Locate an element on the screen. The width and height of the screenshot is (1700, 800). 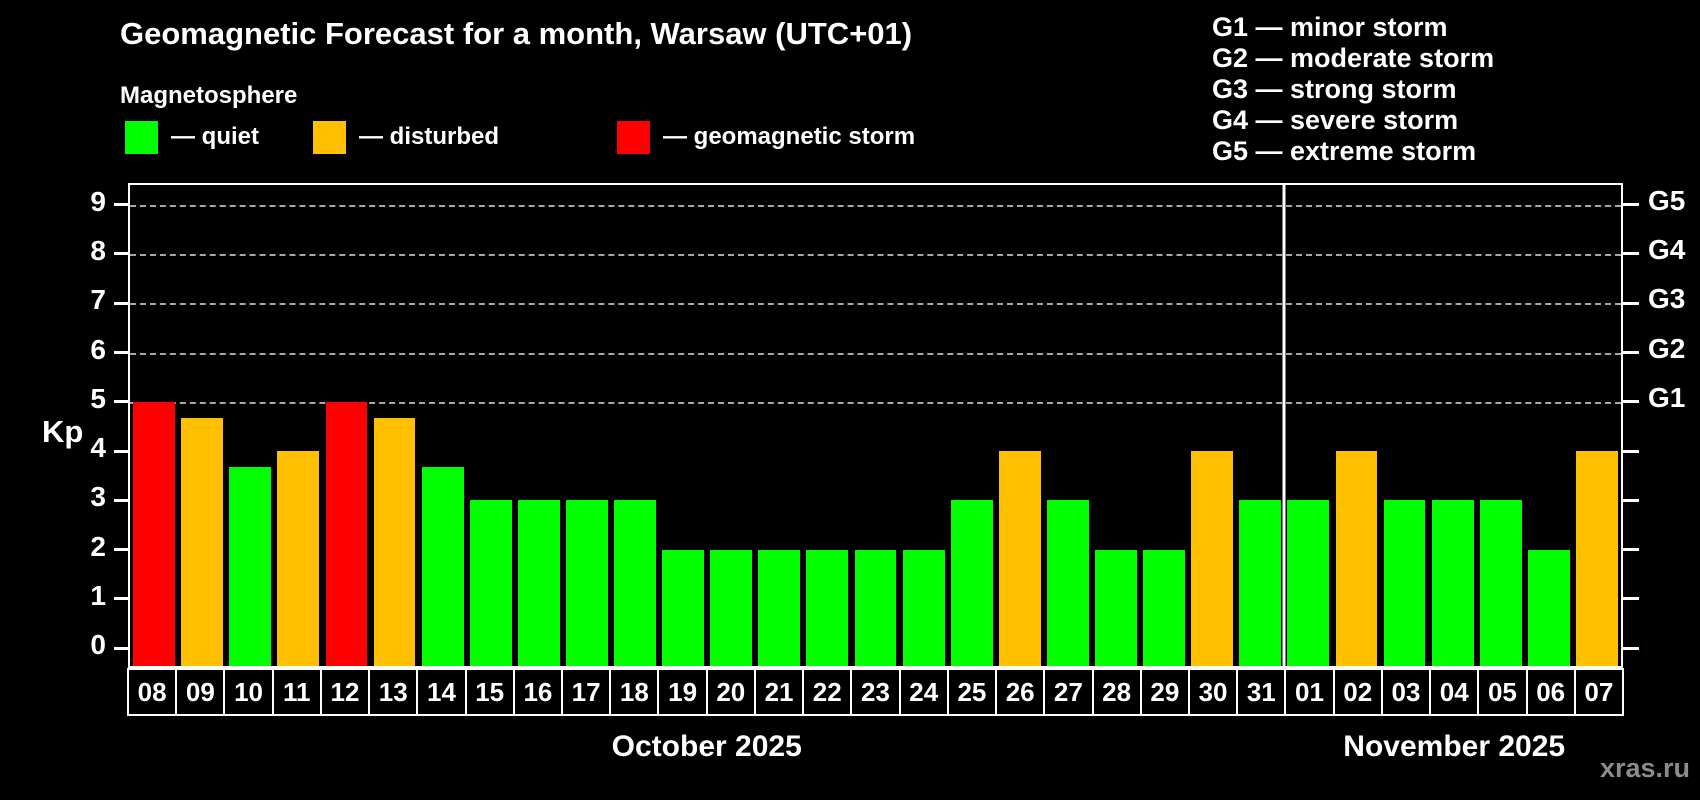
x-day-label-29: 29 is located at coordinates (1164, 692).